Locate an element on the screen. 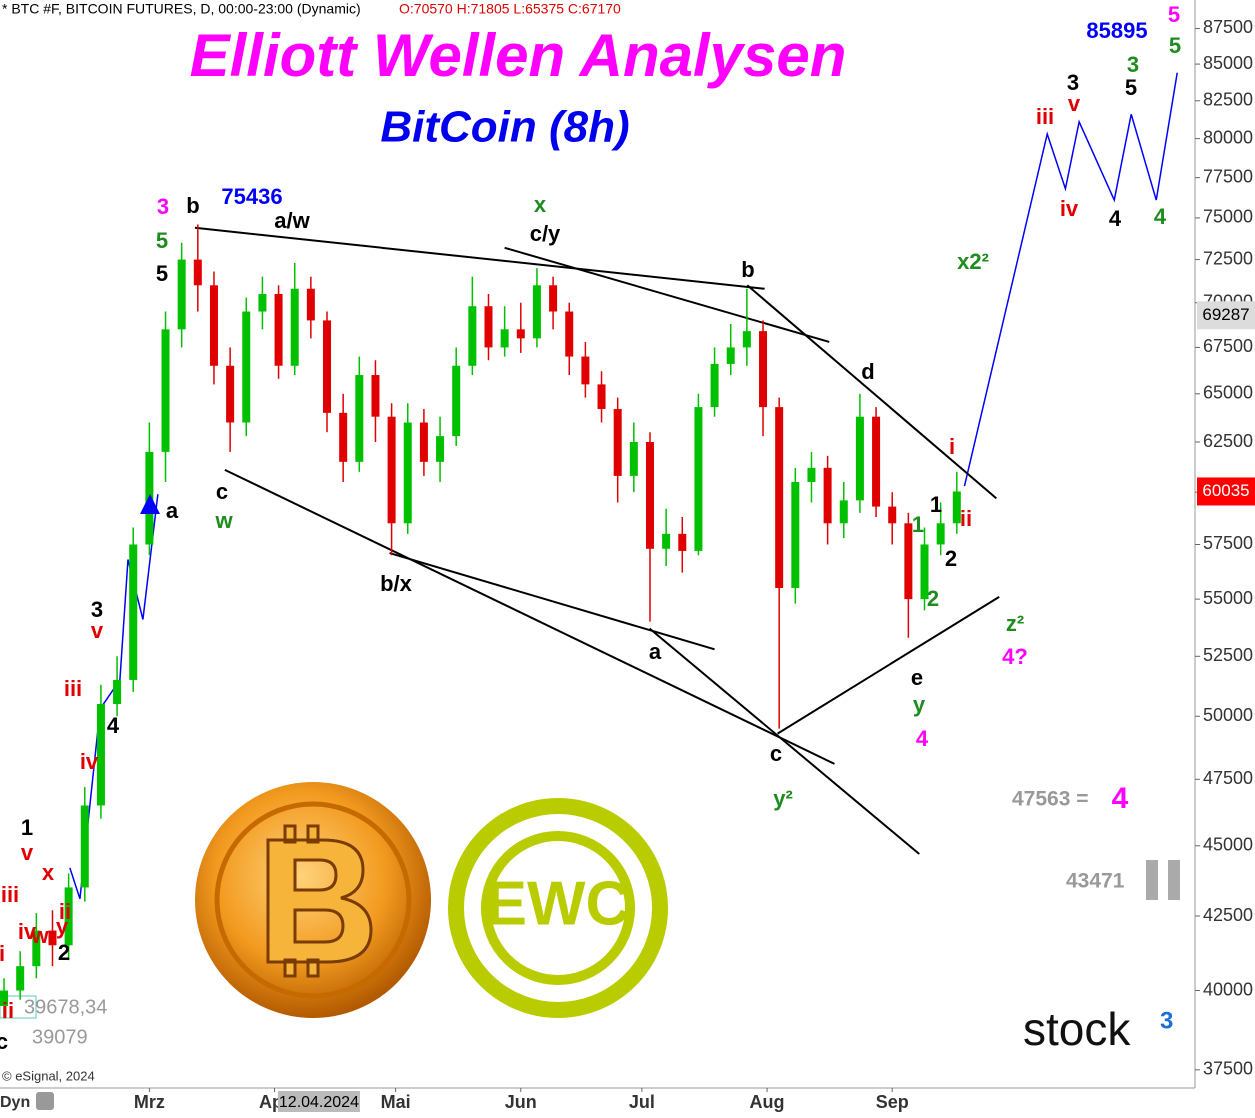 The width and height of the screenshot is (1255, 1118). crosshair-box is located at coordinates (318, 1101).